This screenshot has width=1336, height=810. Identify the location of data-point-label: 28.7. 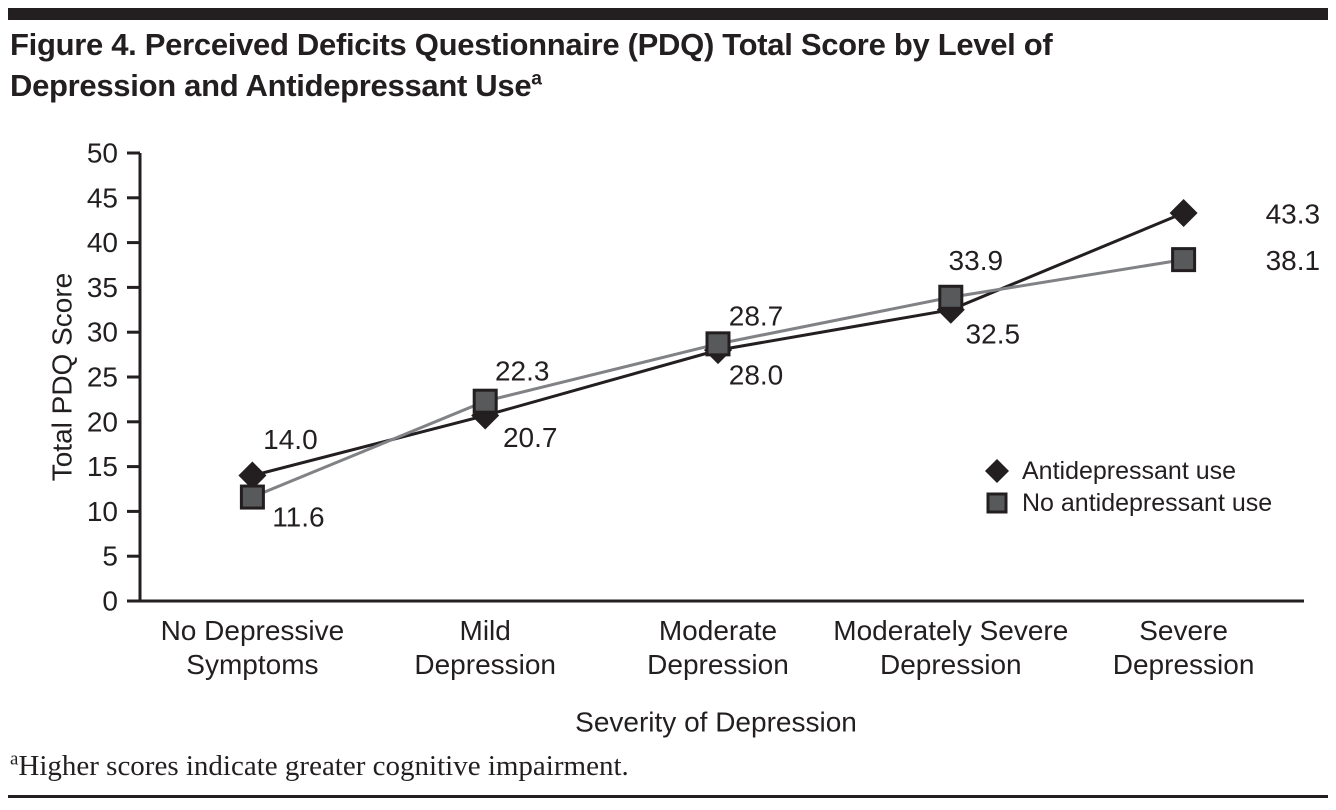
(756, 315).